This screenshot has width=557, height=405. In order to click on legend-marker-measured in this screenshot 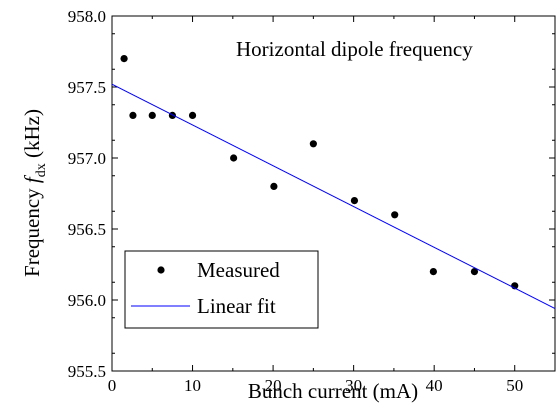, I will do `click(161, 270)`.